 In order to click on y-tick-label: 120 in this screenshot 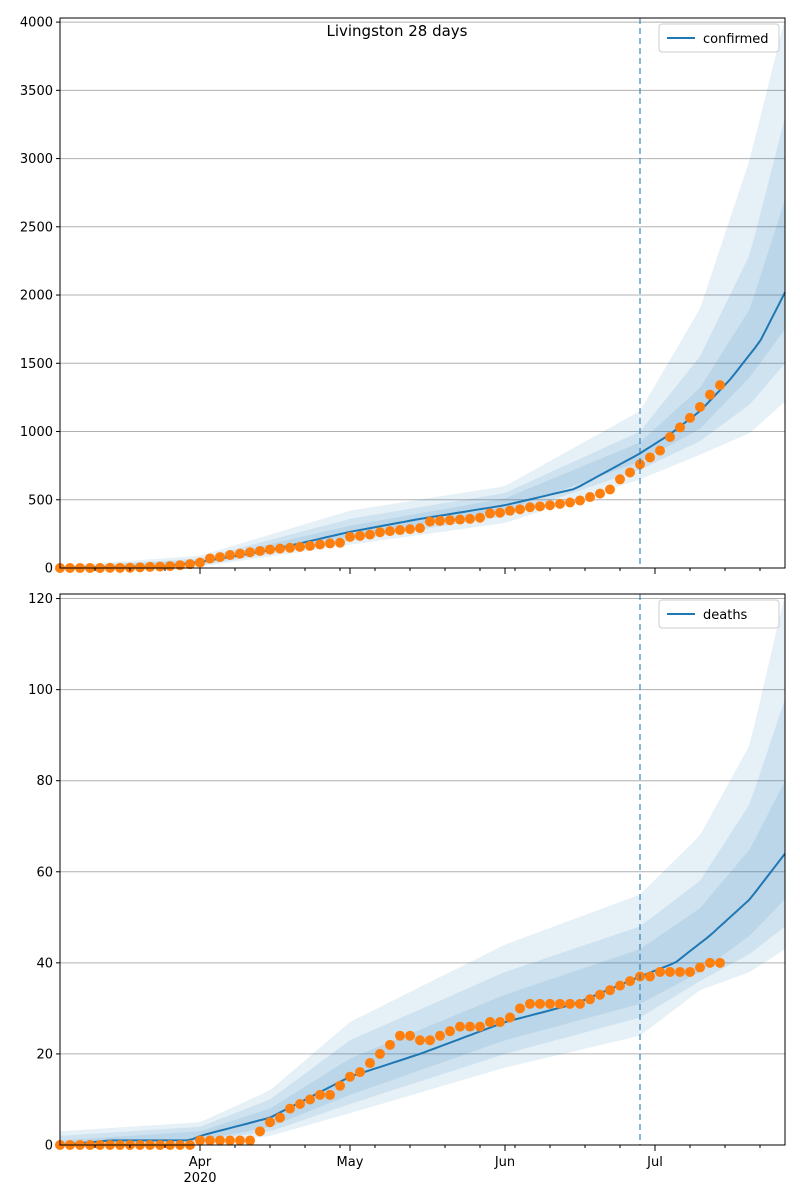, I will do `click(40, 599)`.